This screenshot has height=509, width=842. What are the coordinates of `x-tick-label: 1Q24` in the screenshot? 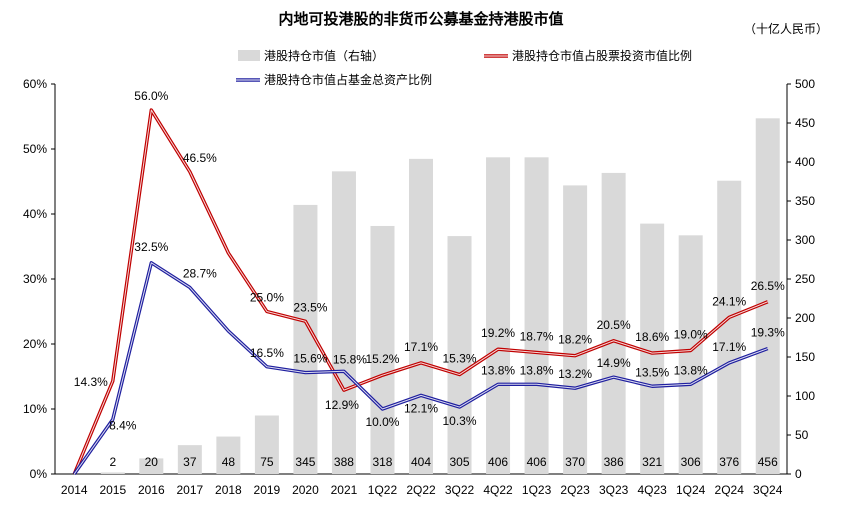 It's located at (691, 490).